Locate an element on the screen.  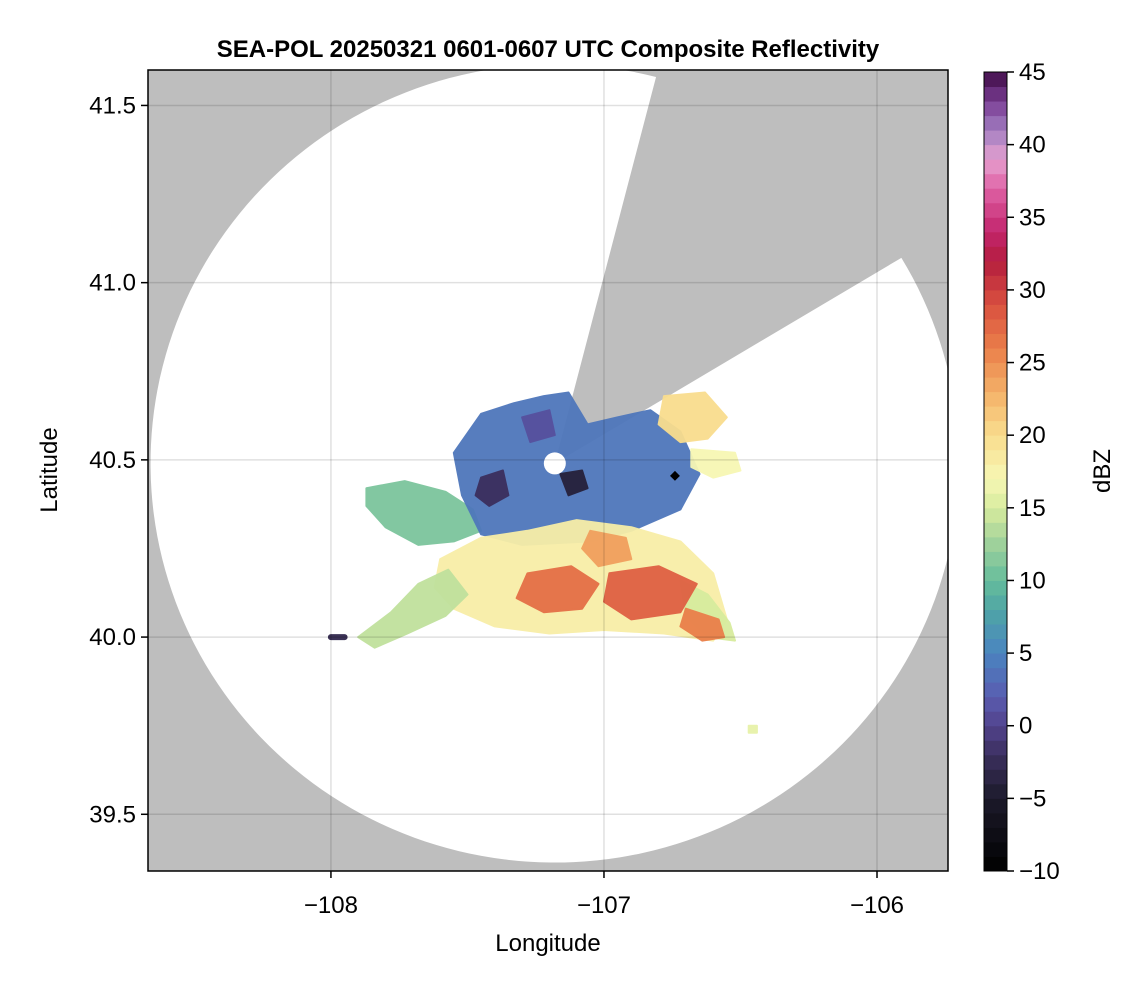
colorbar-tick-label-7: 25 is located at coordinates (1032, 363).